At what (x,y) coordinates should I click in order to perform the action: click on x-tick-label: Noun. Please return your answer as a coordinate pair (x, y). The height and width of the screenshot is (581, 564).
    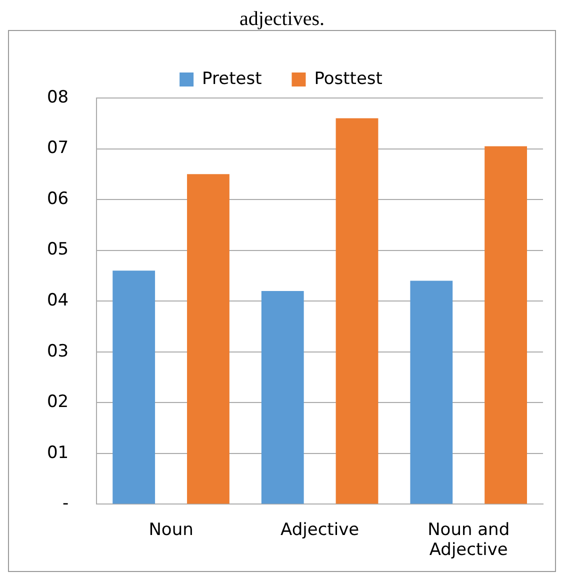
    Looking at the image, I should click on (171, 530).